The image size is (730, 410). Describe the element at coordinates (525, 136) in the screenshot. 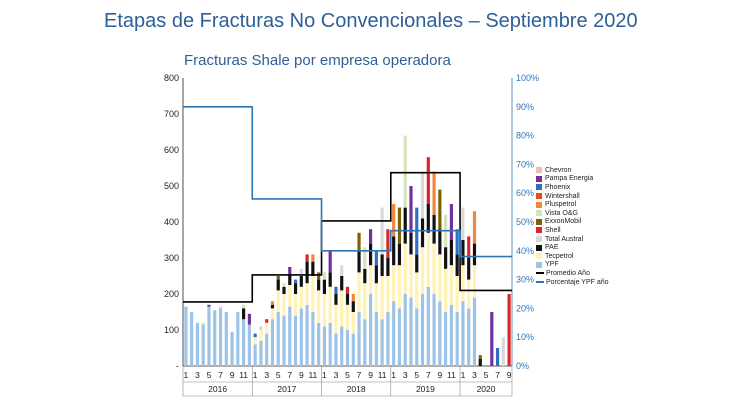

I see `y-right-tick-label: 80%` at that location.